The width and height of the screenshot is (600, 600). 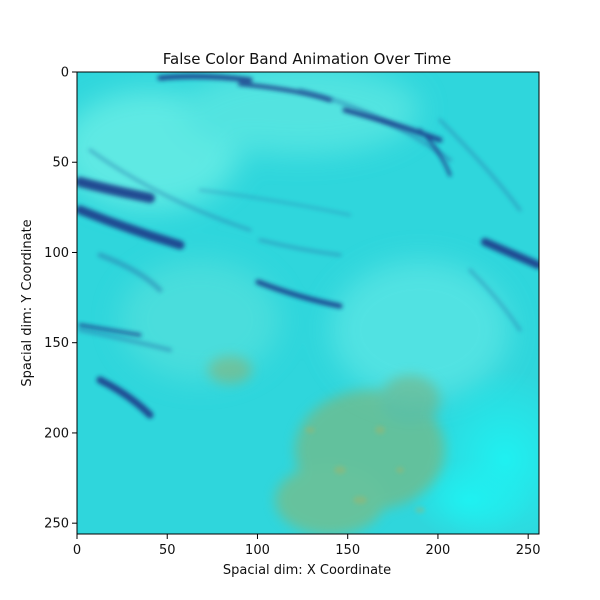 What do you see at coordinates (56, 433) in the screenshot?
I see `y-tick-label: 200` at bounding box center [56, 433].